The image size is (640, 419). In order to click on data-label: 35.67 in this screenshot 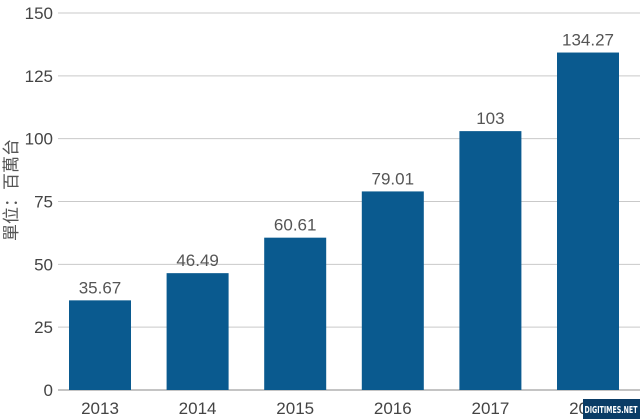, I will do `click(100, 287)`.